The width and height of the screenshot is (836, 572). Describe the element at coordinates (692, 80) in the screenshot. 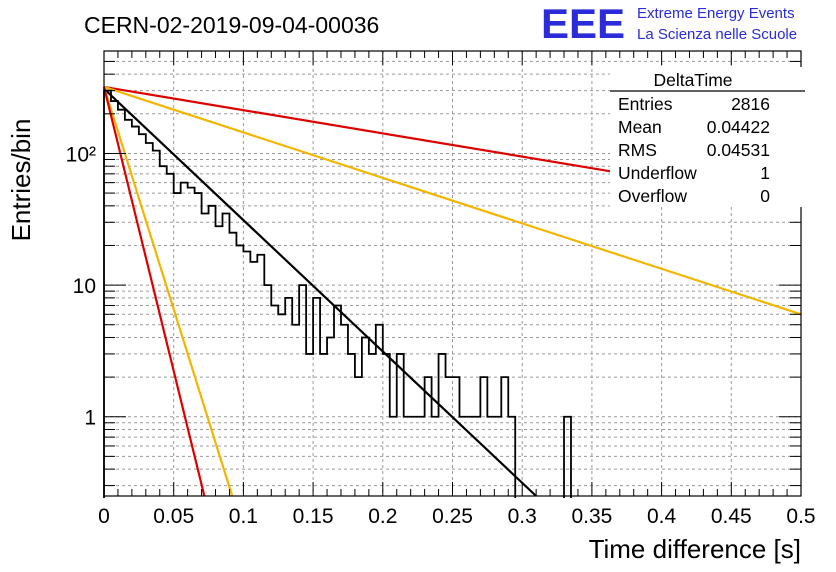

I see `stats-box-title: DeltaTime` at that location.